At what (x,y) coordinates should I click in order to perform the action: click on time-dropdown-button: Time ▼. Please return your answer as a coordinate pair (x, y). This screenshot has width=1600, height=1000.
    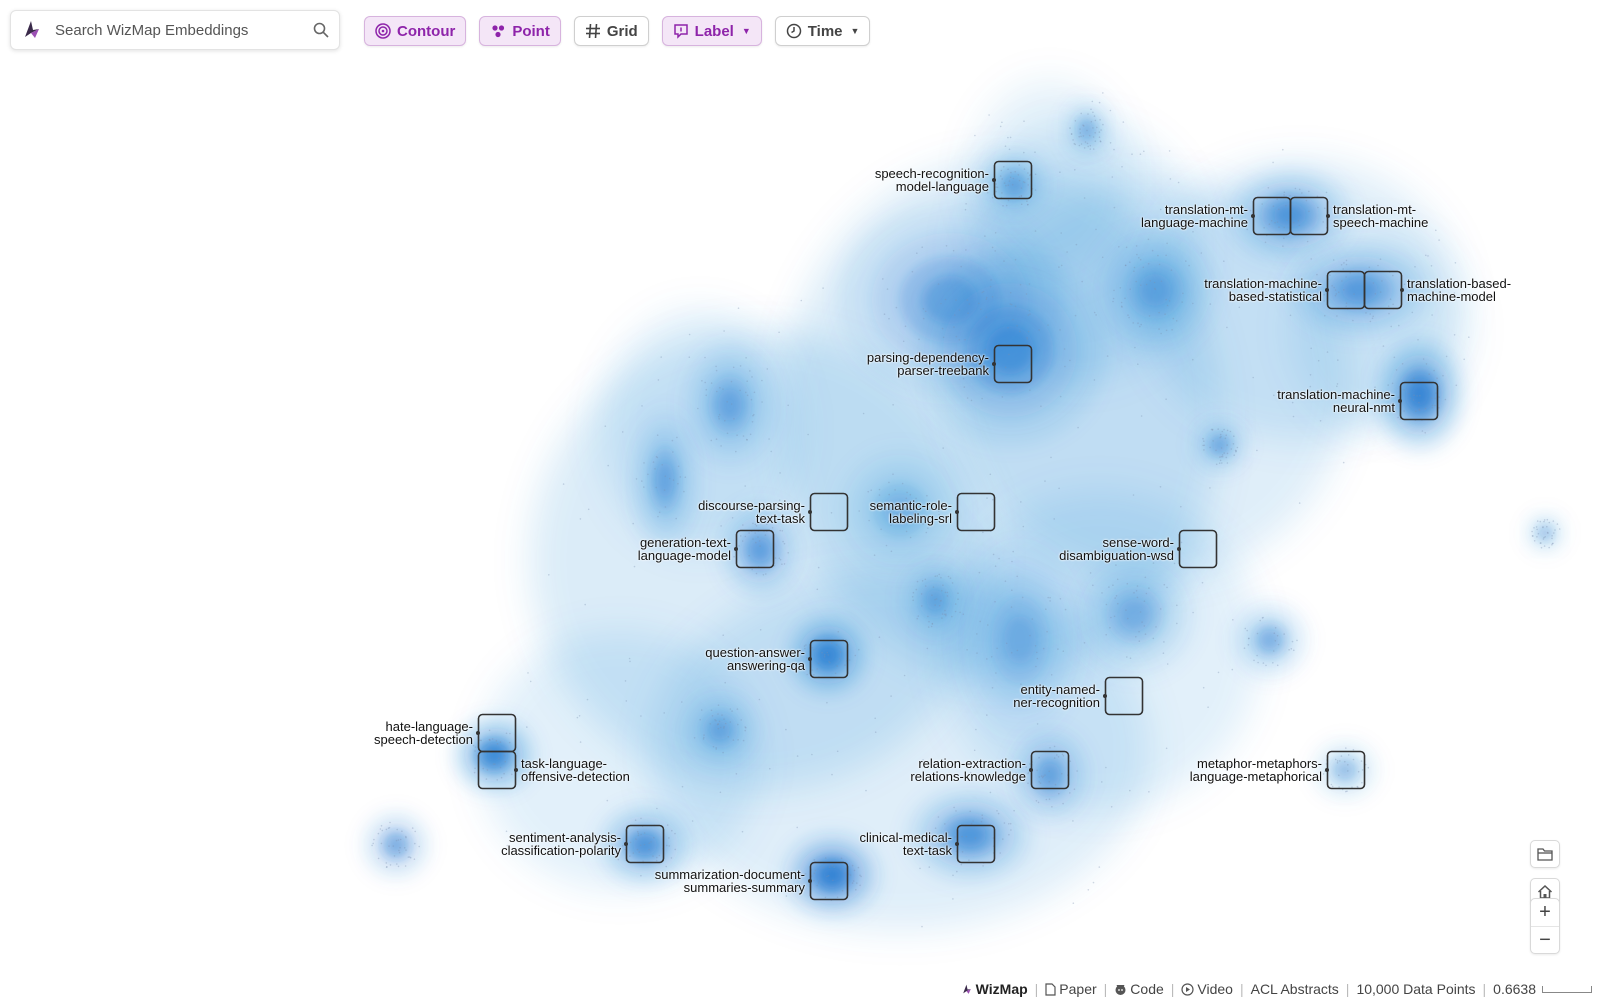
    Looking at the image, I should click on (822, 31).